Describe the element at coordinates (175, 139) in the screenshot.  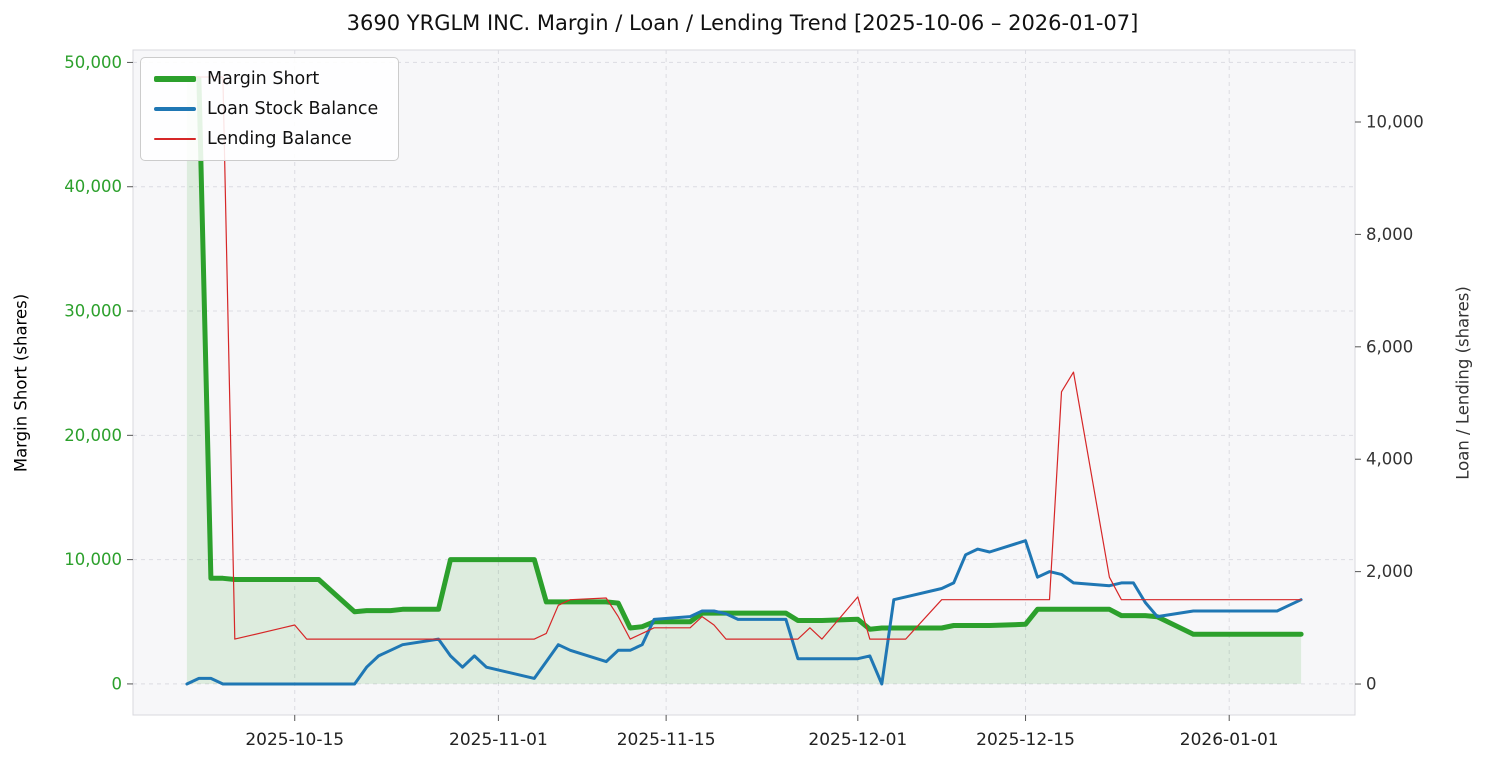
I see `legend-line-lending-balance-icon` at that location.